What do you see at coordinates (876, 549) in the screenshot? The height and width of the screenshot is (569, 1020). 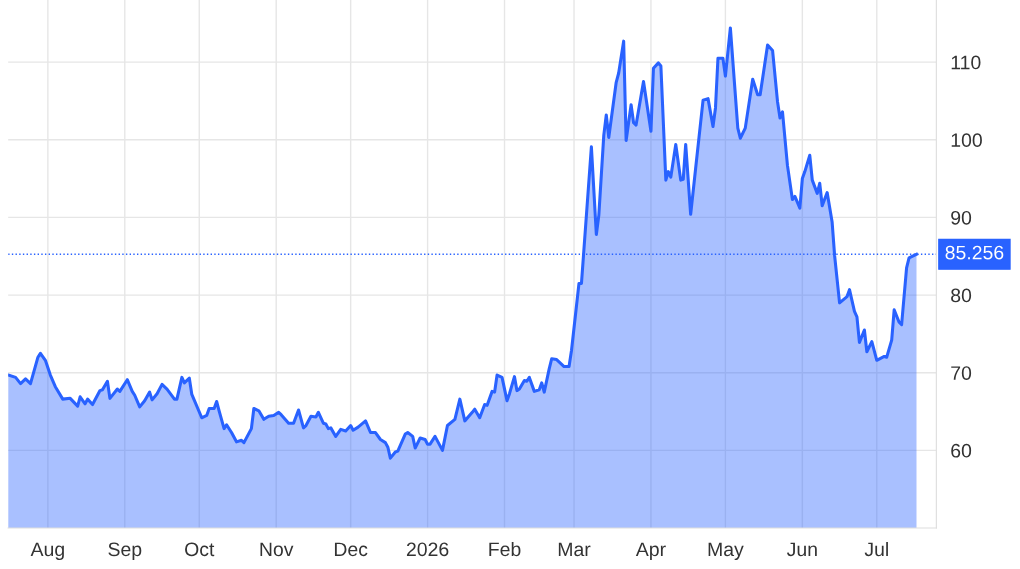 I see `x-tick-label: Jul` at bounding box center [876, 549].